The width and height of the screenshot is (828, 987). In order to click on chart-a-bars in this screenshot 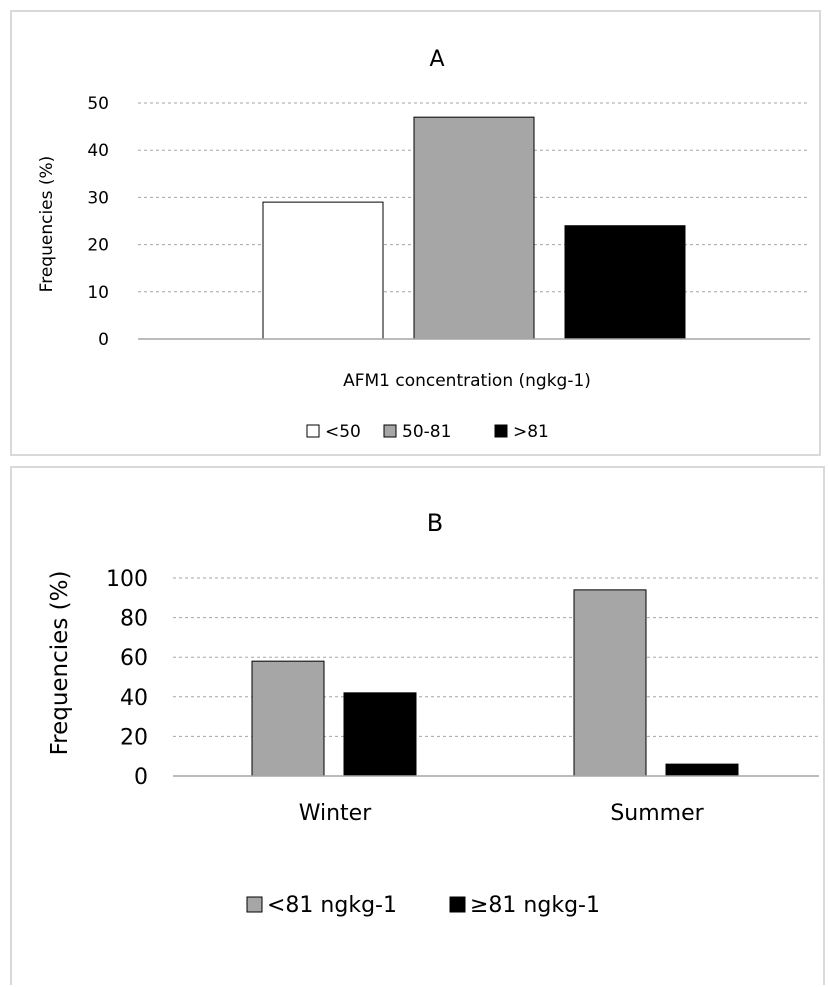, I will do `click(474, 228)`.